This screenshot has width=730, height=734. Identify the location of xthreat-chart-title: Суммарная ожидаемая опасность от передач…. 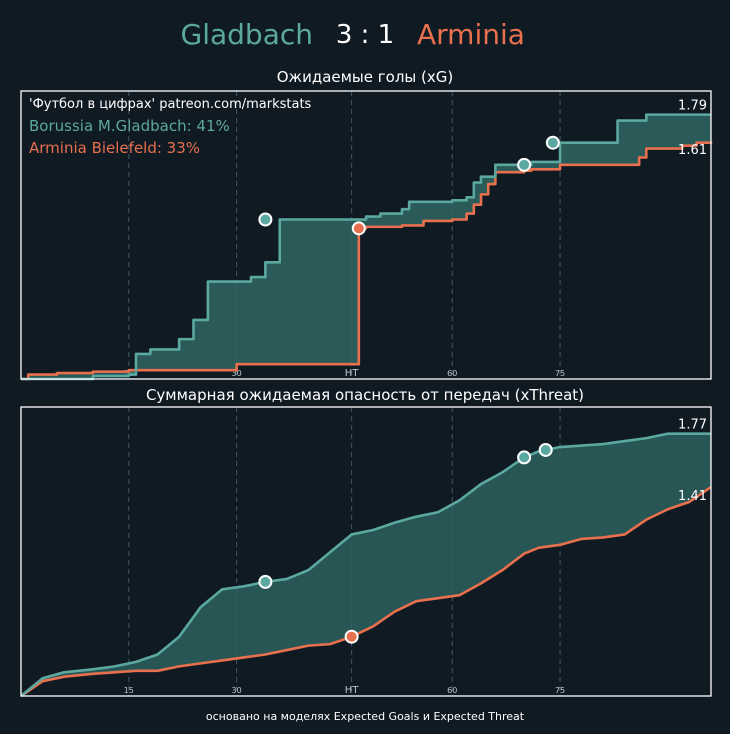
(365, 395).